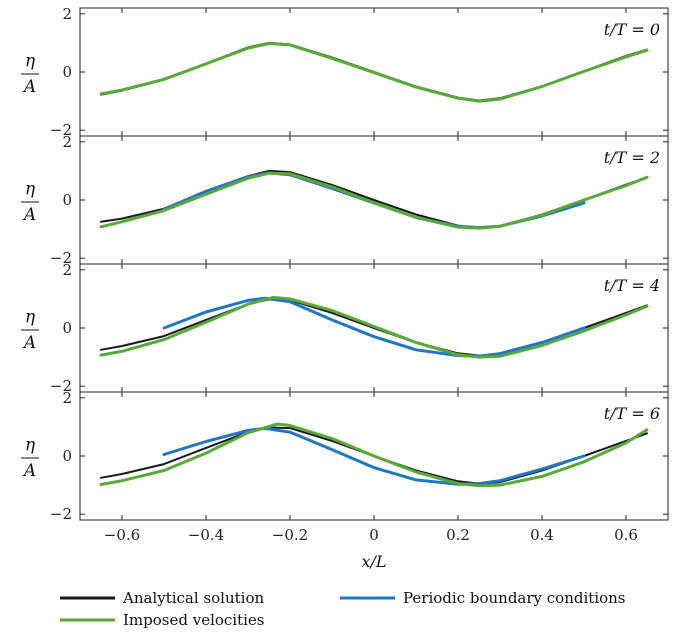 The height and width of the screenshot is (635, 686). Describe the element at coordinates (290, 535) in the screenshot. I see `x-tick-label: −0.2` at that location.